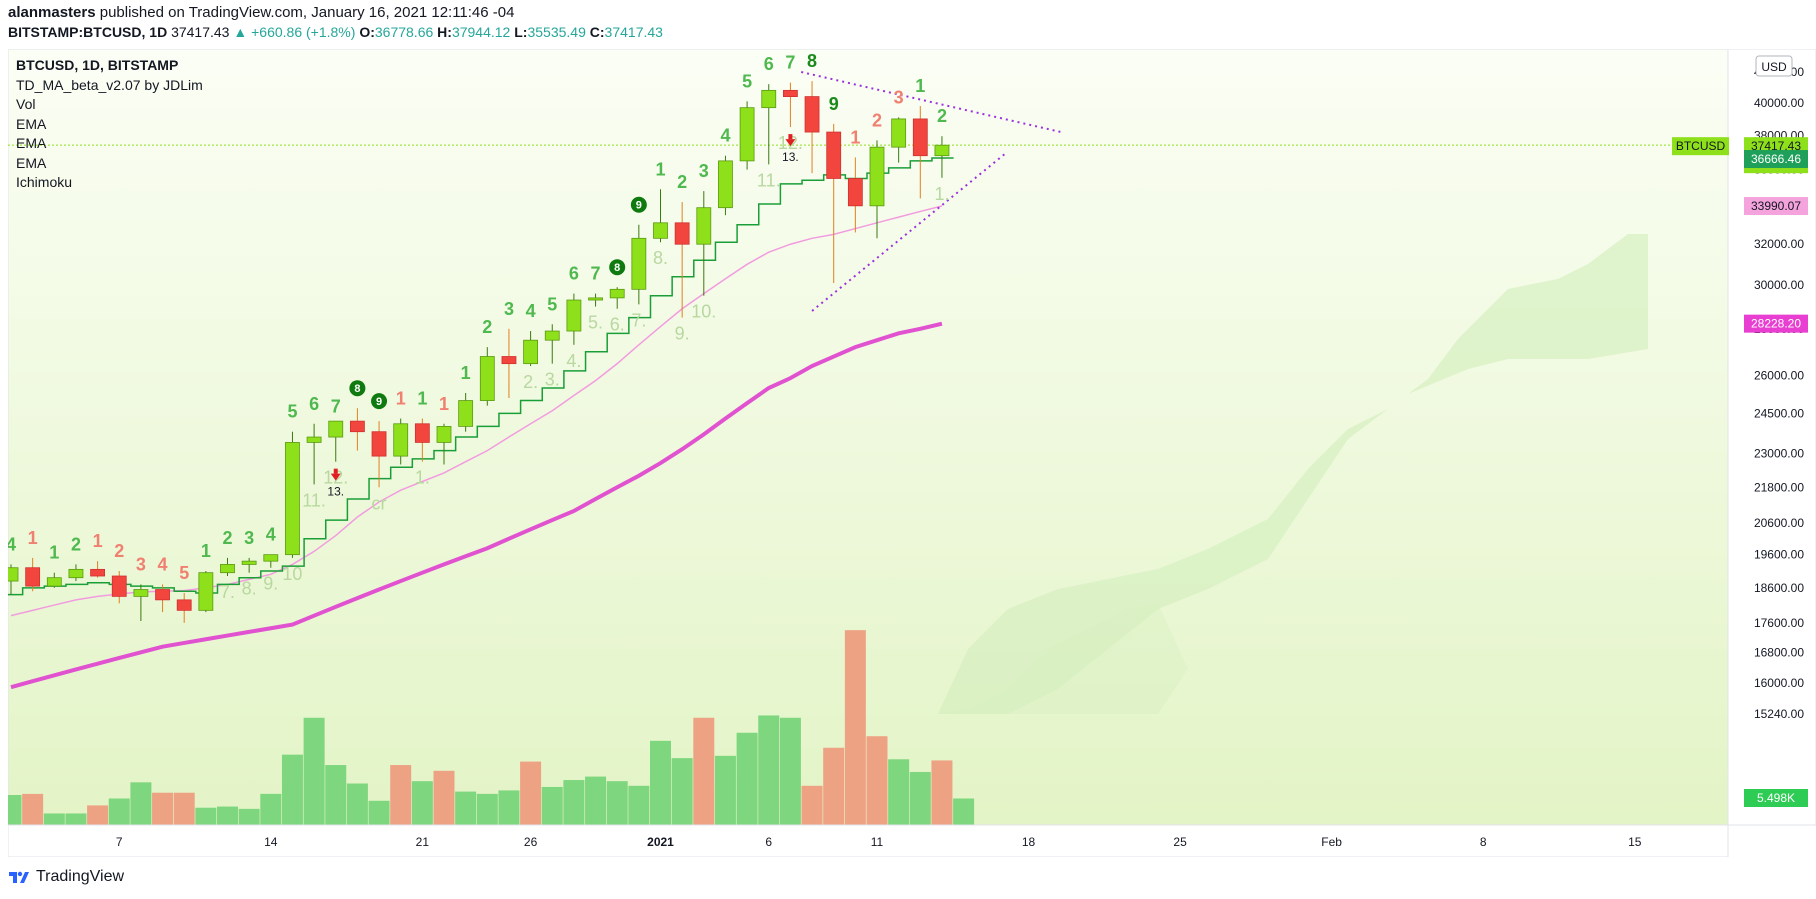 The height and width of the screenshot is (899, 1816). Describe the element at coordinates (573, 361) in the screenshot. I see `td-countdown-label: 4.` at that location.